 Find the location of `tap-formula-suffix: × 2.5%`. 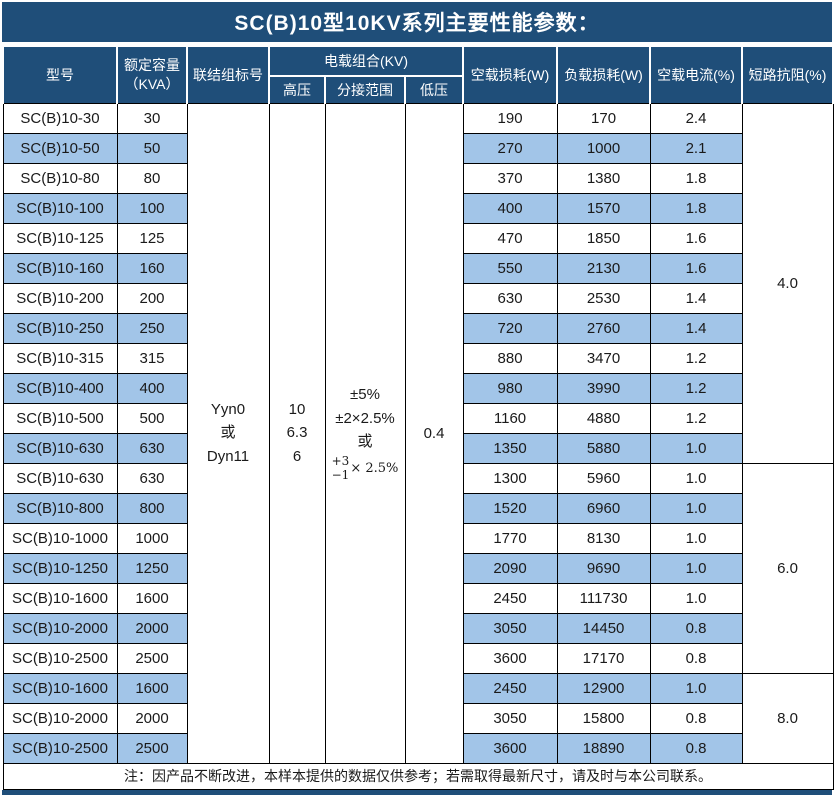

tap-formula-suffix: × 2.5% is located at coordinates (374, 469).